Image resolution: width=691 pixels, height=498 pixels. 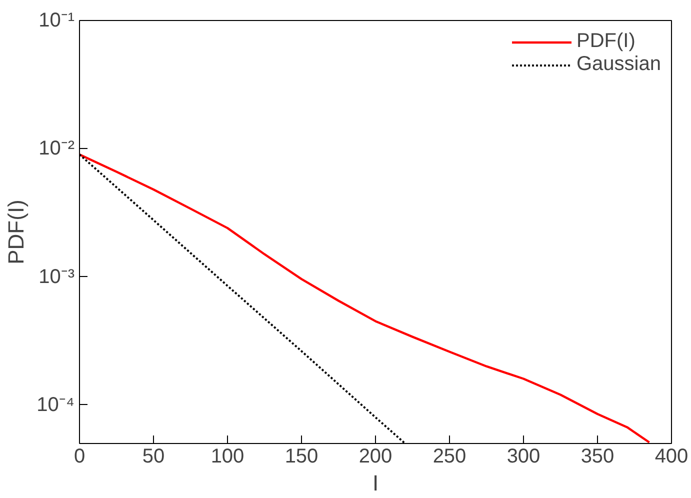 What do you see at coordinates (301, 457) in the screenshot?
I see `x-tick-label: 150` at bounding box center [301, 457].